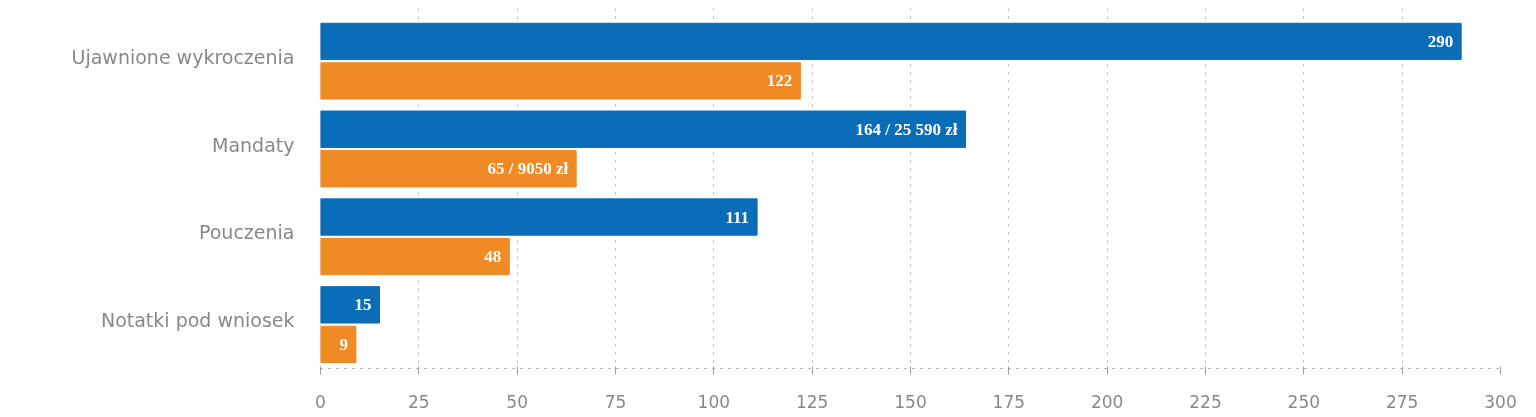  What do you see at coordinates (779, 81) in the screenshot?
I see `data-label: 122` at bounding box center [779, 81].